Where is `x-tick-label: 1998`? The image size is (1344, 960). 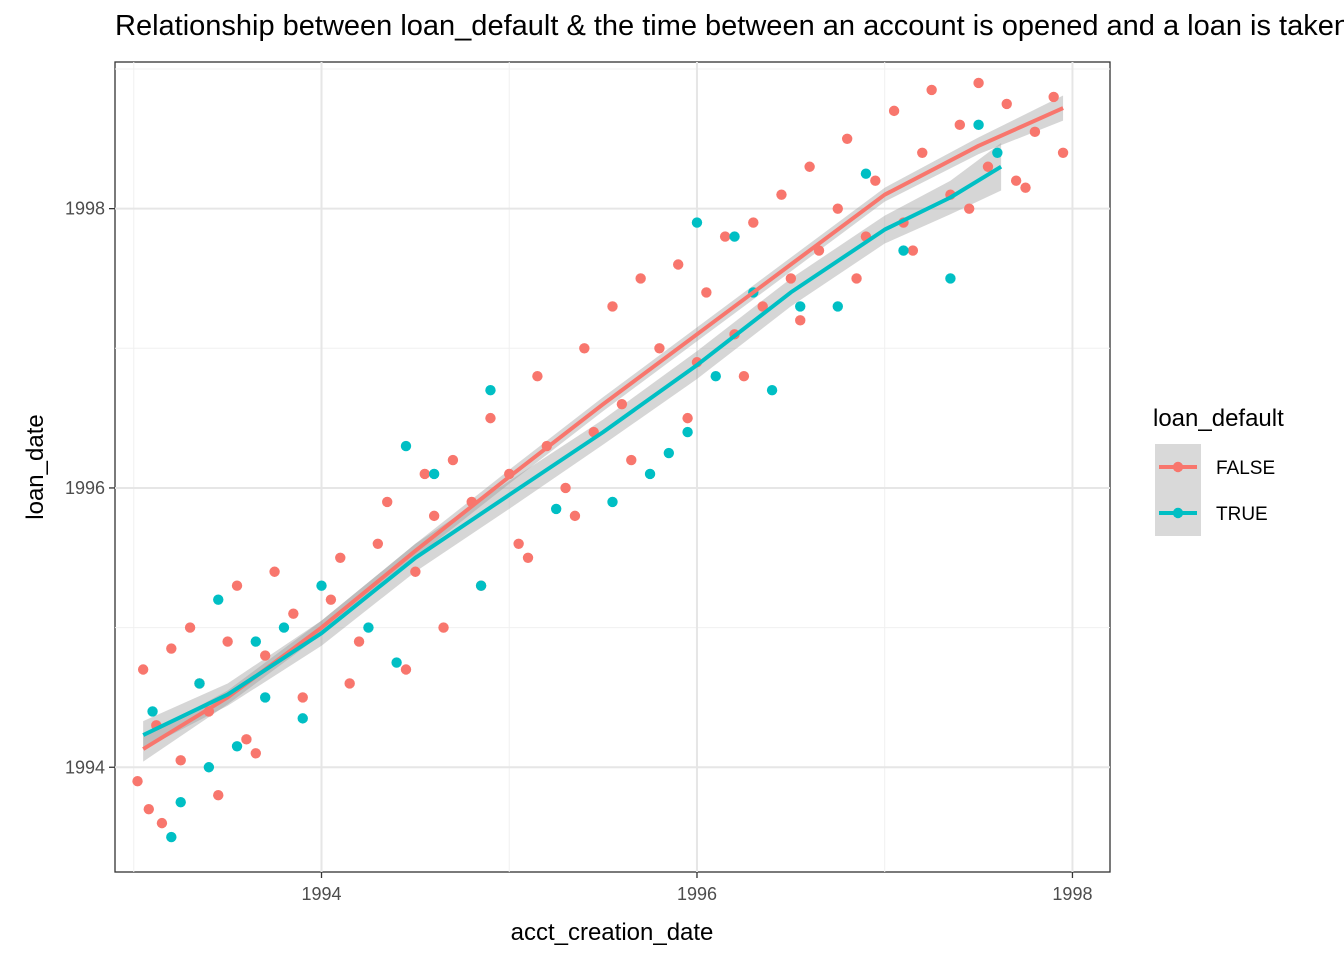 x-tick-label: 1998 is located at coordinates (1072, 894).